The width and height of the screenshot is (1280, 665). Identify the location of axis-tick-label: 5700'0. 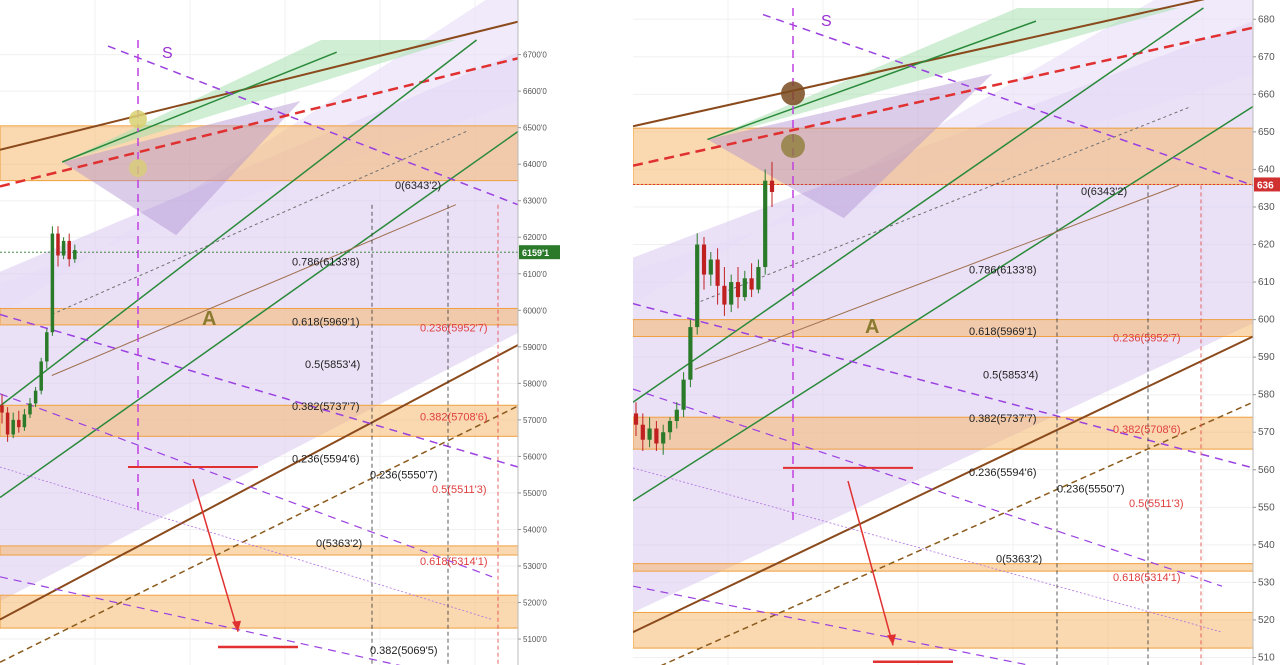
(535, 420).